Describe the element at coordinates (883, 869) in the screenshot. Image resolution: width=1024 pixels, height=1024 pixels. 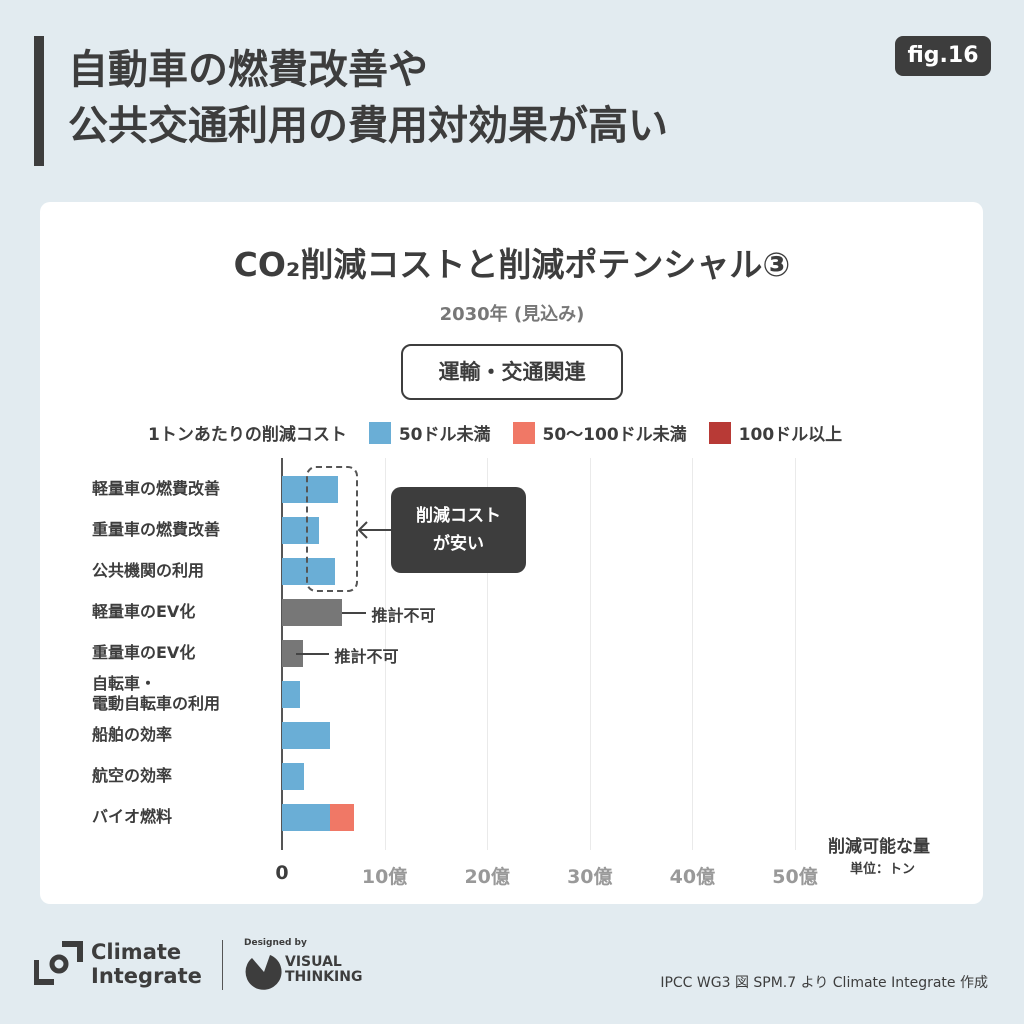
I see `x-axis-unit: 単位：トン` at that location.